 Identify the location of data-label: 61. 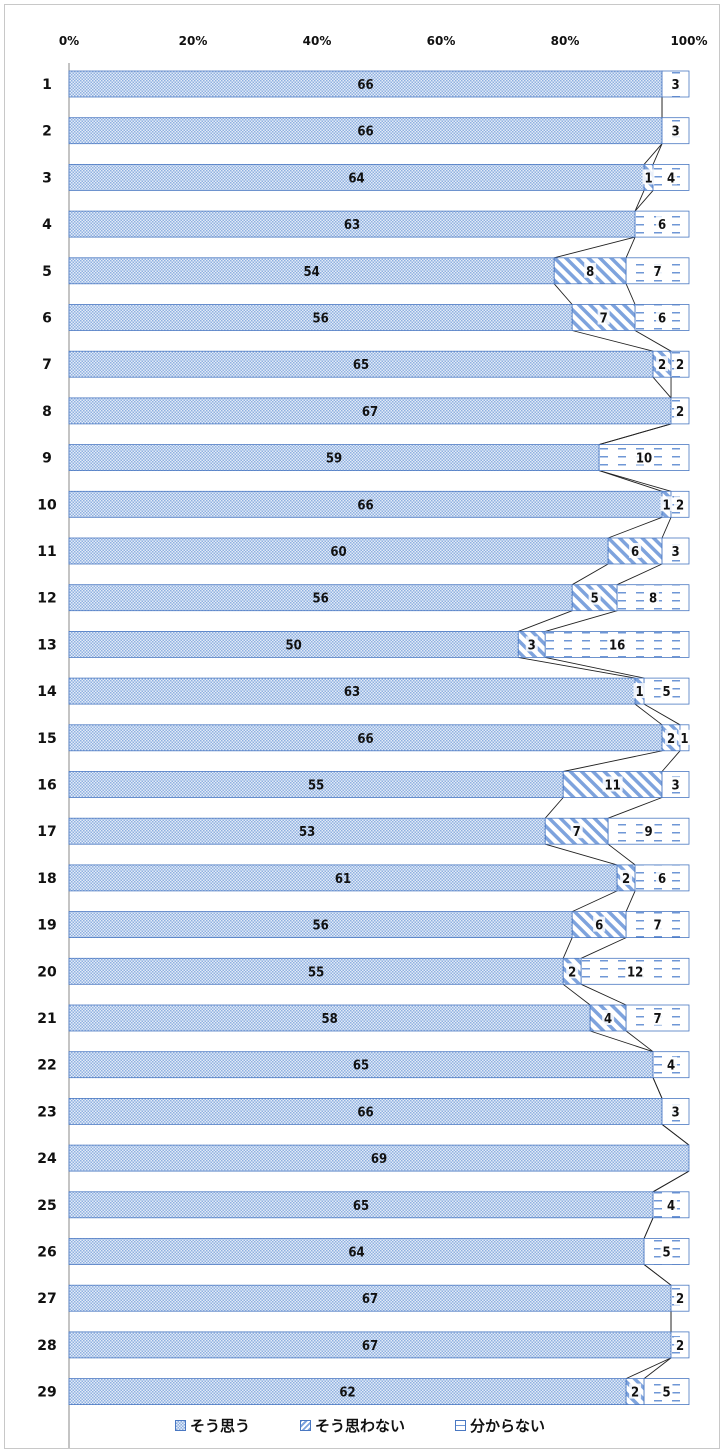
(343, 879).